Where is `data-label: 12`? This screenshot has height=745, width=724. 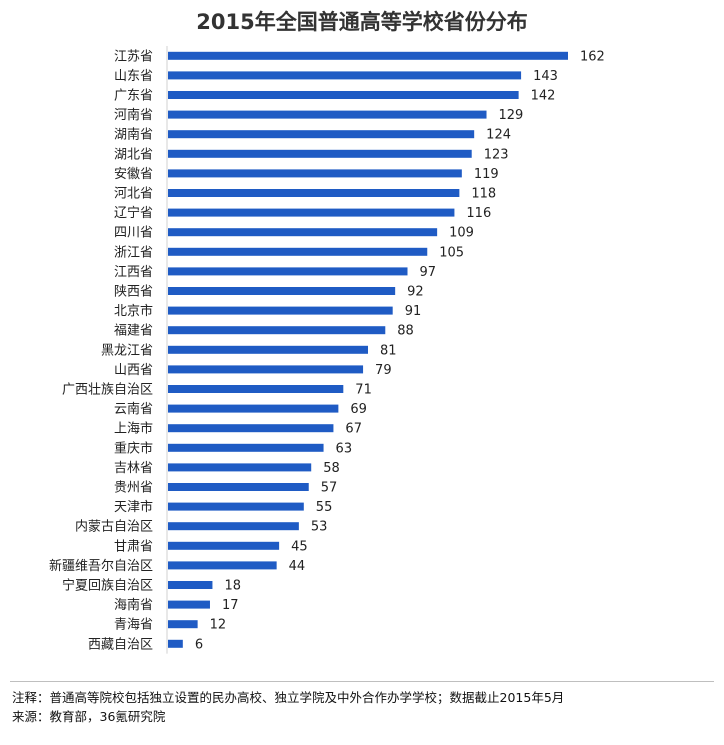
data-label: 12 is located at coordinates (218, 625).